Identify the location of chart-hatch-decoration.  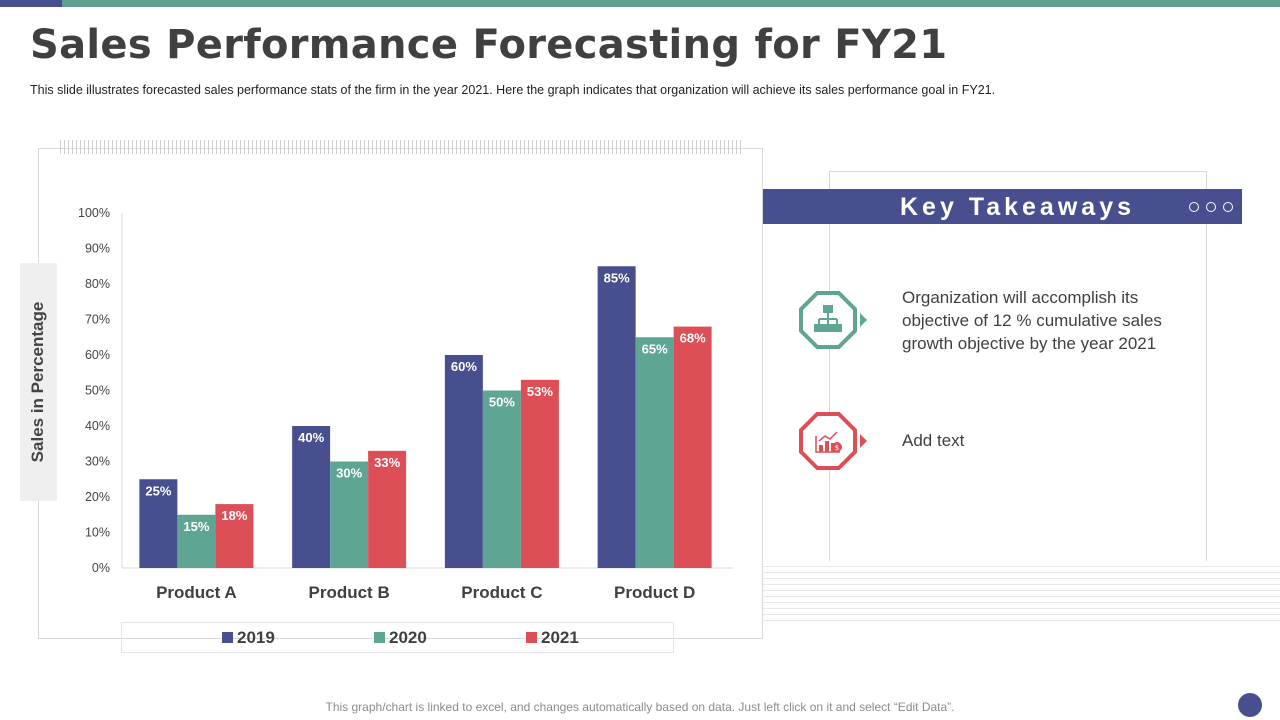
(401, 147).